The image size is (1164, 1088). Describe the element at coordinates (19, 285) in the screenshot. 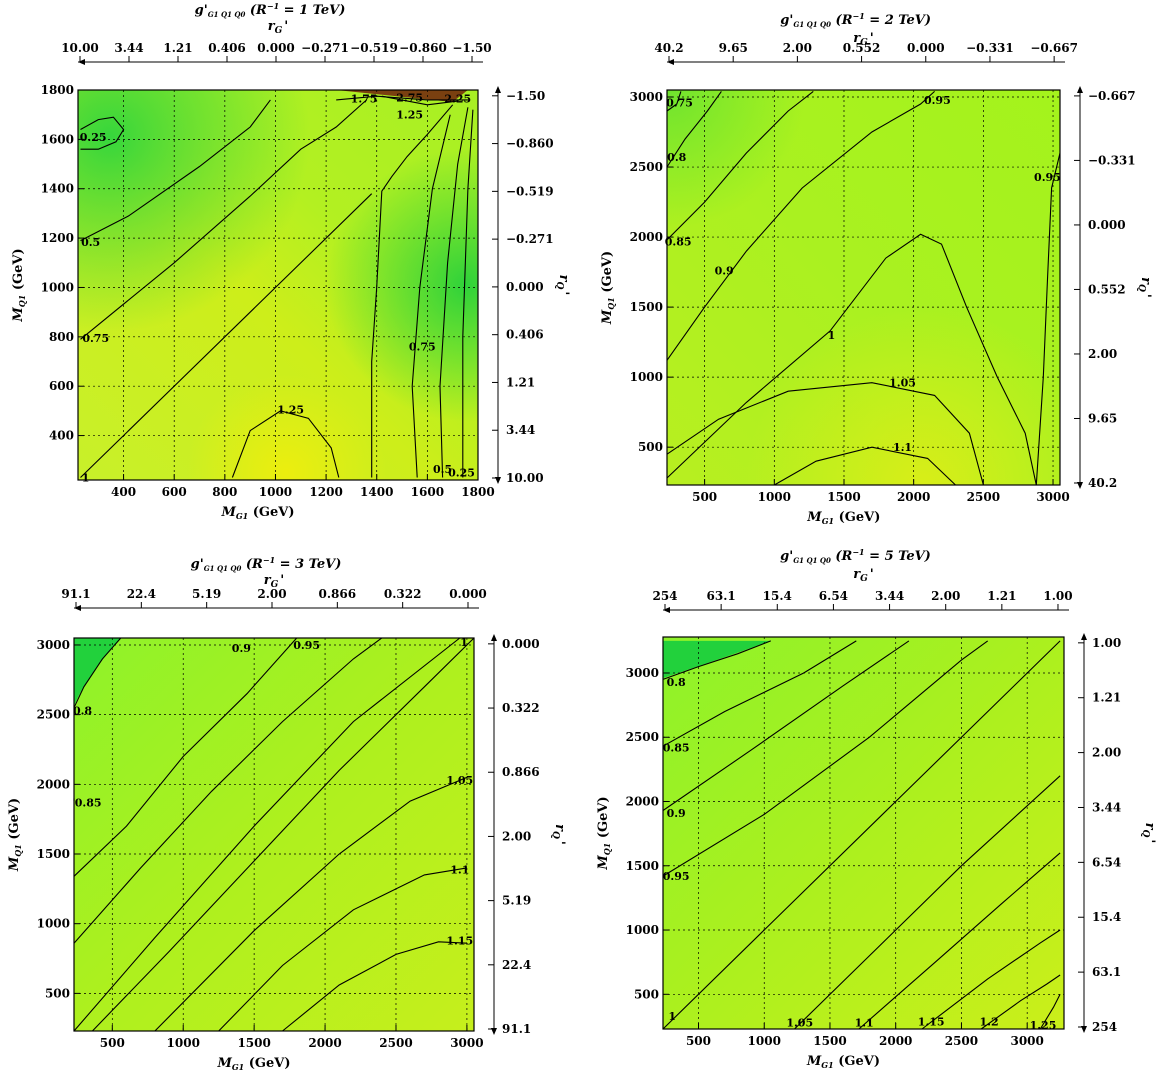

I see `y-axis-title: MQ1 (GeV)` at that location.